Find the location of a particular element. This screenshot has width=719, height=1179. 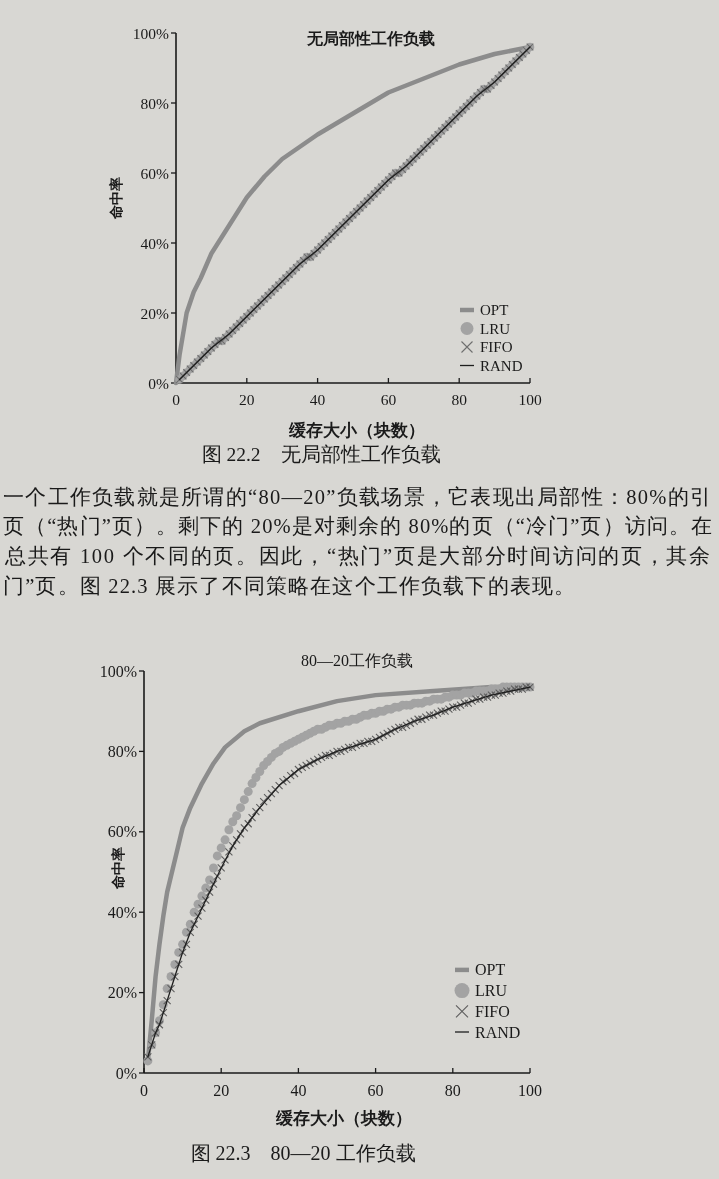

text: 门”页。图 22.3 展示了不同策略在这个工作负载下的表现。 is located at coordinates (289, 586).